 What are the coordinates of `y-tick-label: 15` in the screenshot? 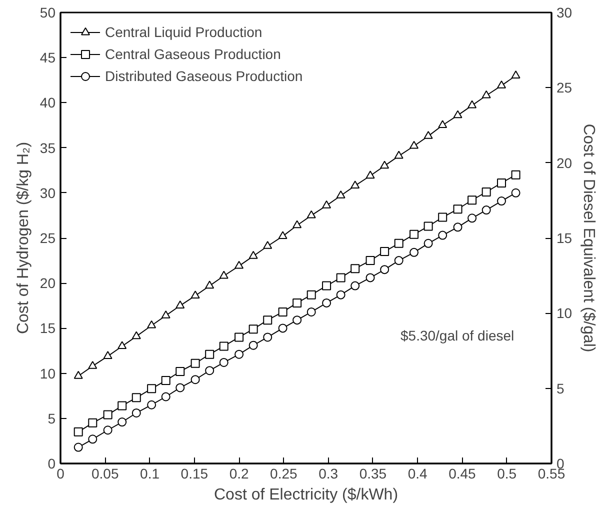 It's located at (48, 328).